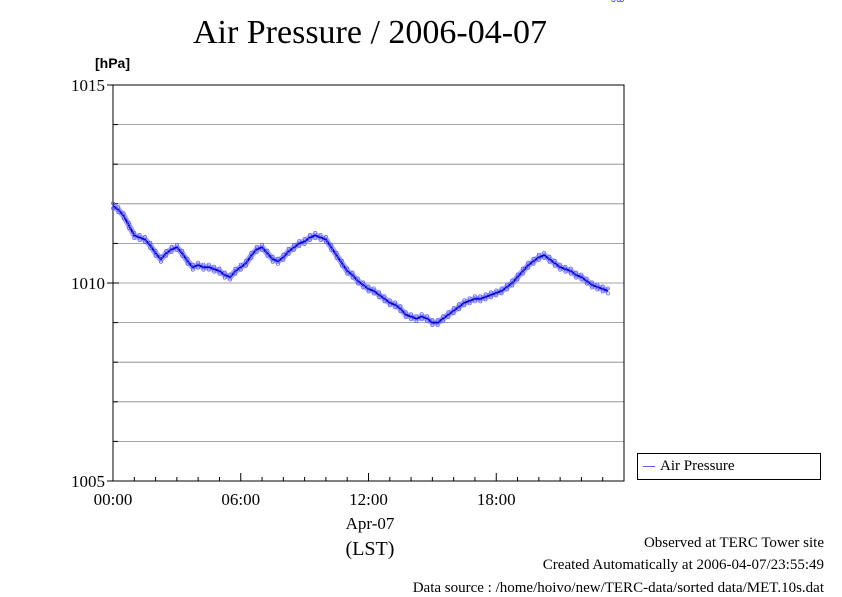 Image resolution: width=842 pixels, height=597 pixels. What do you see at coordinates (88, 85) in the screenshot?
I see `y-tick-label: 1015` at bounding box center [88, 85].